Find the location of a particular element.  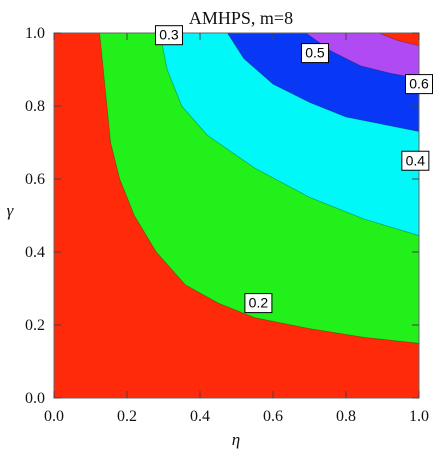

contour-label-text-0-5: 0.5 is located at coordinates (315, 53).